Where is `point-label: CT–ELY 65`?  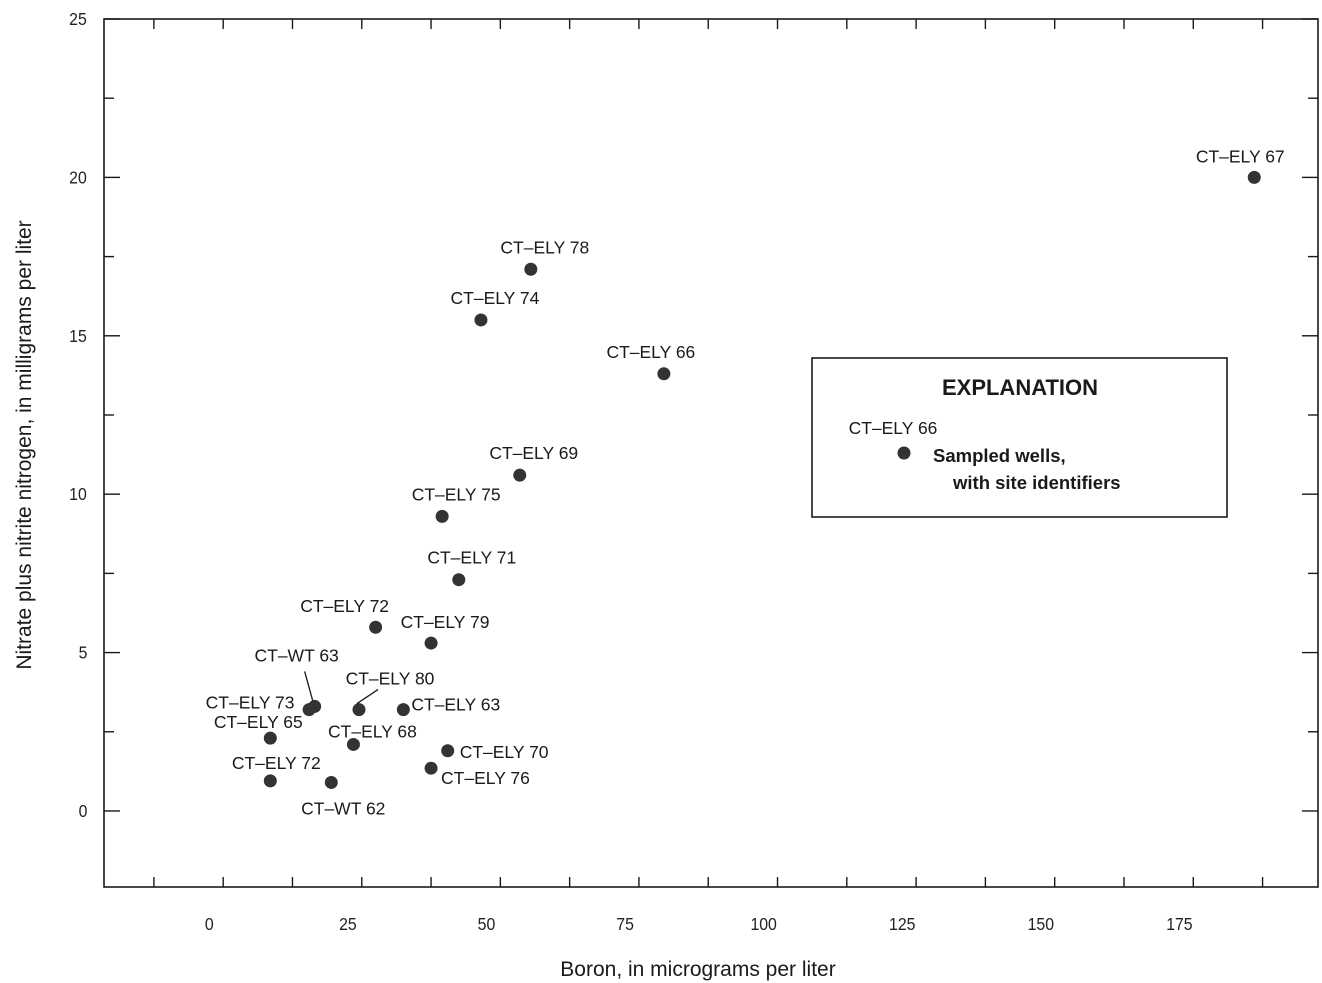
point-label: CT–ELY 65 is located at coordinates (258, 722).